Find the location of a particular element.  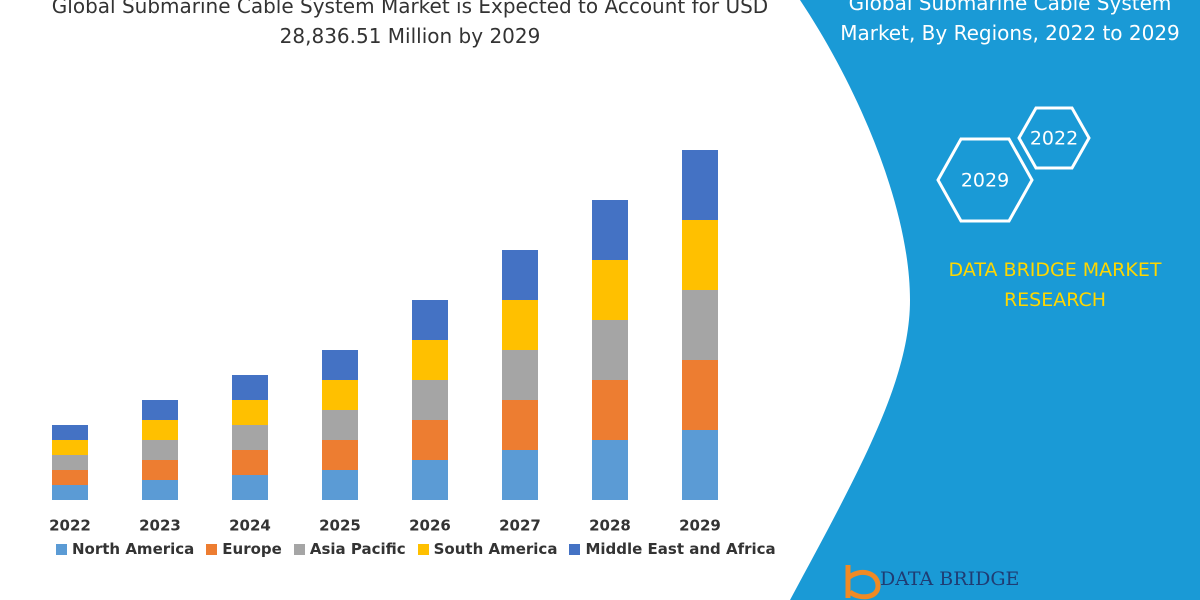

legend-label: Europe is located at coordinates (252, 549).